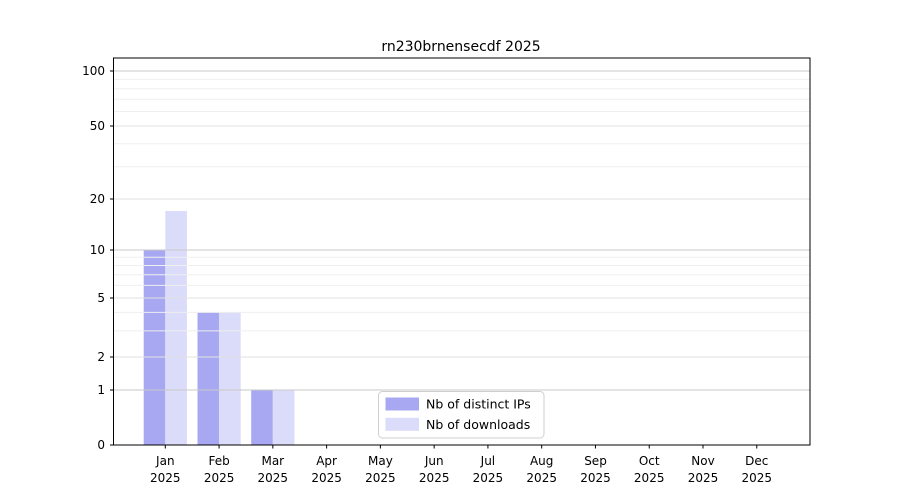  Describe the element at coordinates (219, 478) in the screenshot. I see `x-tick-label-year-feb: 2025` at that location.